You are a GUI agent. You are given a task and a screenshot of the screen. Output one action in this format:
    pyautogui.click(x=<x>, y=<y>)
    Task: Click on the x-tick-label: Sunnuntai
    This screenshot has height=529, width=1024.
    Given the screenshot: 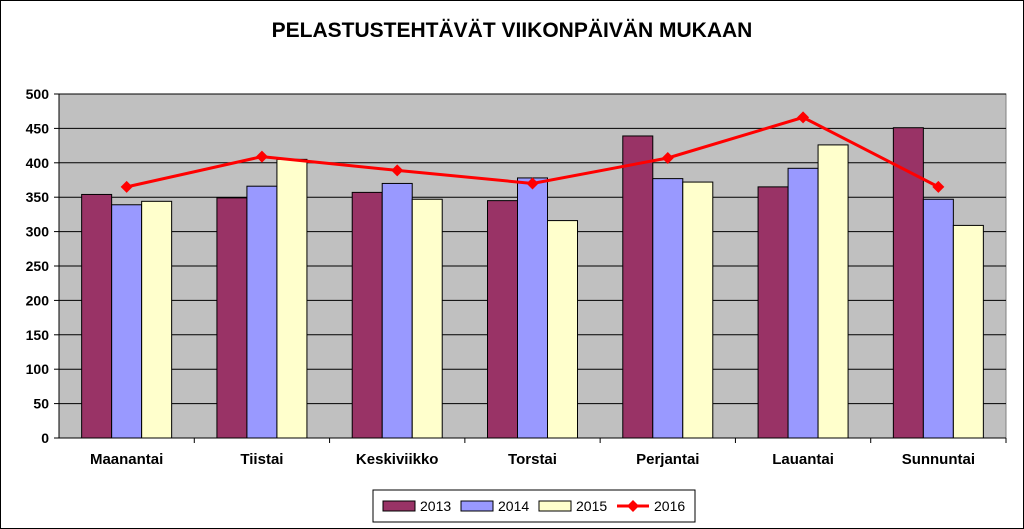 What is the action you would take?
    pyautogui.click(x=938, y=459)
    